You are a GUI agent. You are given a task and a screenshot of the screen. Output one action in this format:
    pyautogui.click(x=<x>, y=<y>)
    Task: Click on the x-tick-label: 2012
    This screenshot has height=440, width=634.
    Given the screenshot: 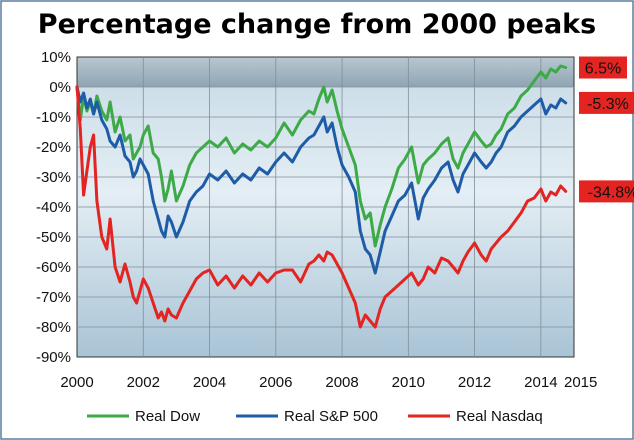 What is the action you would take?
    pyautogui.click(x=474, y=382)
    